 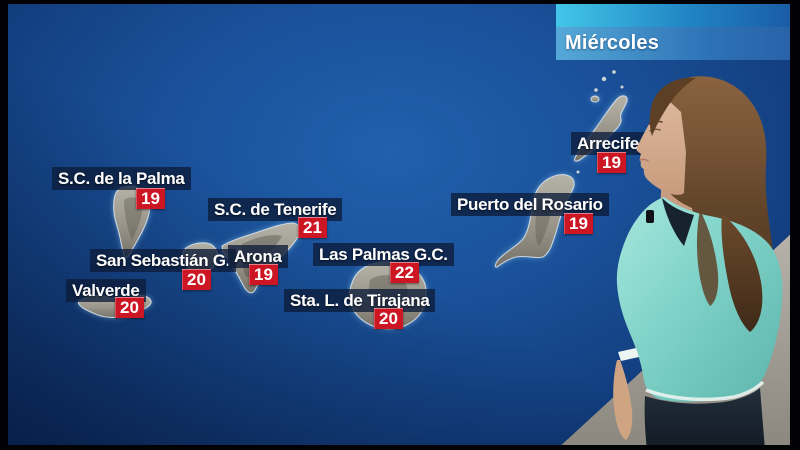 I want to click on day-label: Miércoles, so click(x=673, y=43).